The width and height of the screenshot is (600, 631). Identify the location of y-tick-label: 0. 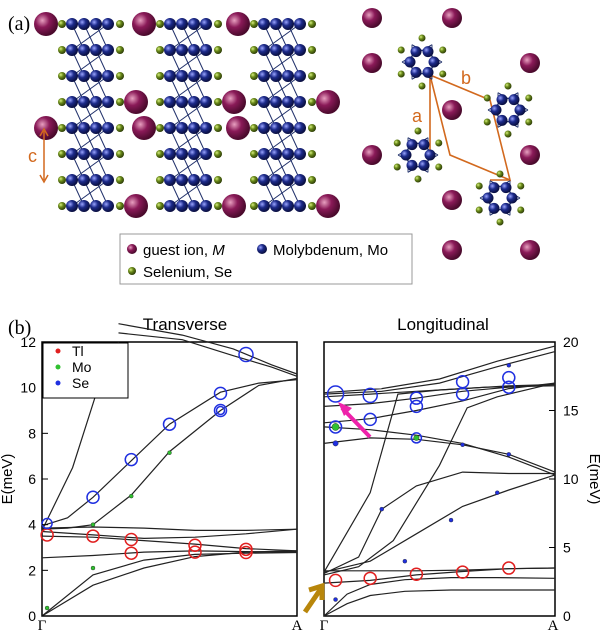
(567, 616).